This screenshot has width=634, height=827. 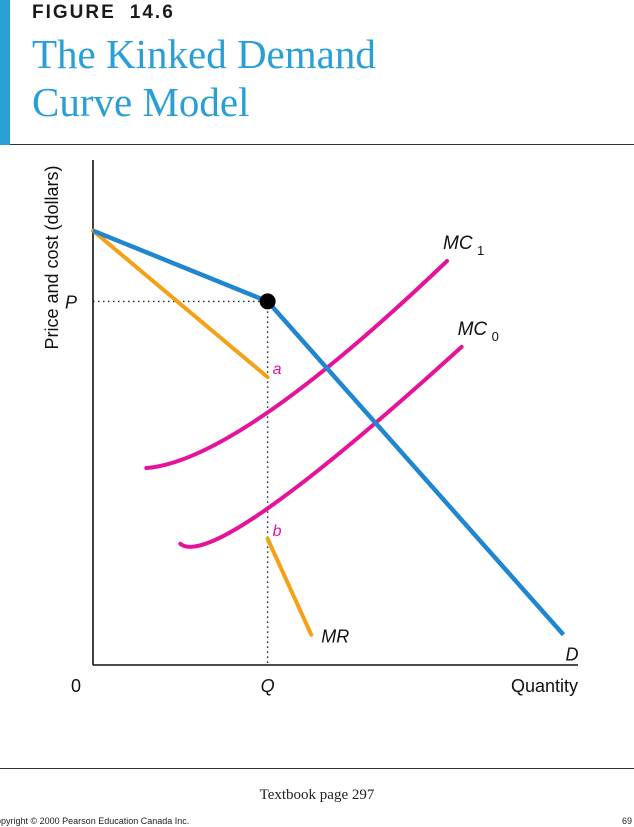 What do you see at coordinates (289, 586) in the screenshot?
I see `marginal-revenue-lower-segment` at bounding box center [289, 586].